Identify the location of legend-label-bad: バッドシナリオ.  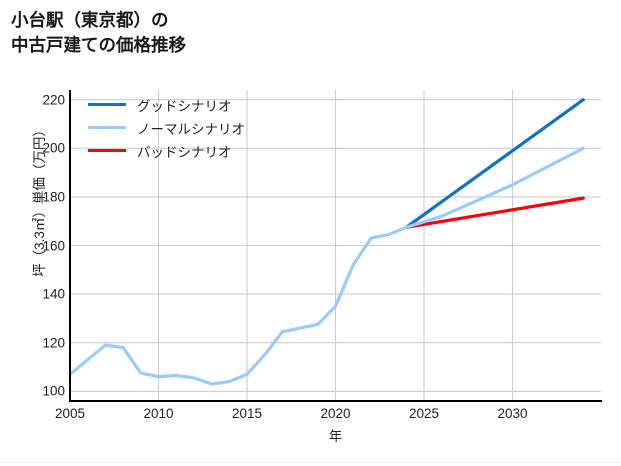
(184, 152).